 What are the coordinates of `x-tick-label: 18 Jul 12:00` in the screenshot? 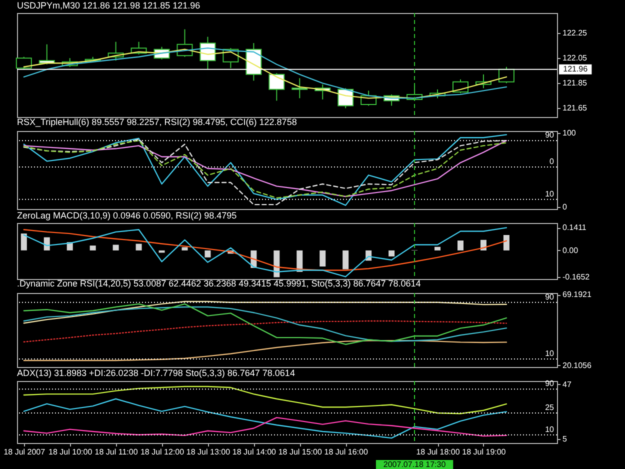 It's located at (162, 452).